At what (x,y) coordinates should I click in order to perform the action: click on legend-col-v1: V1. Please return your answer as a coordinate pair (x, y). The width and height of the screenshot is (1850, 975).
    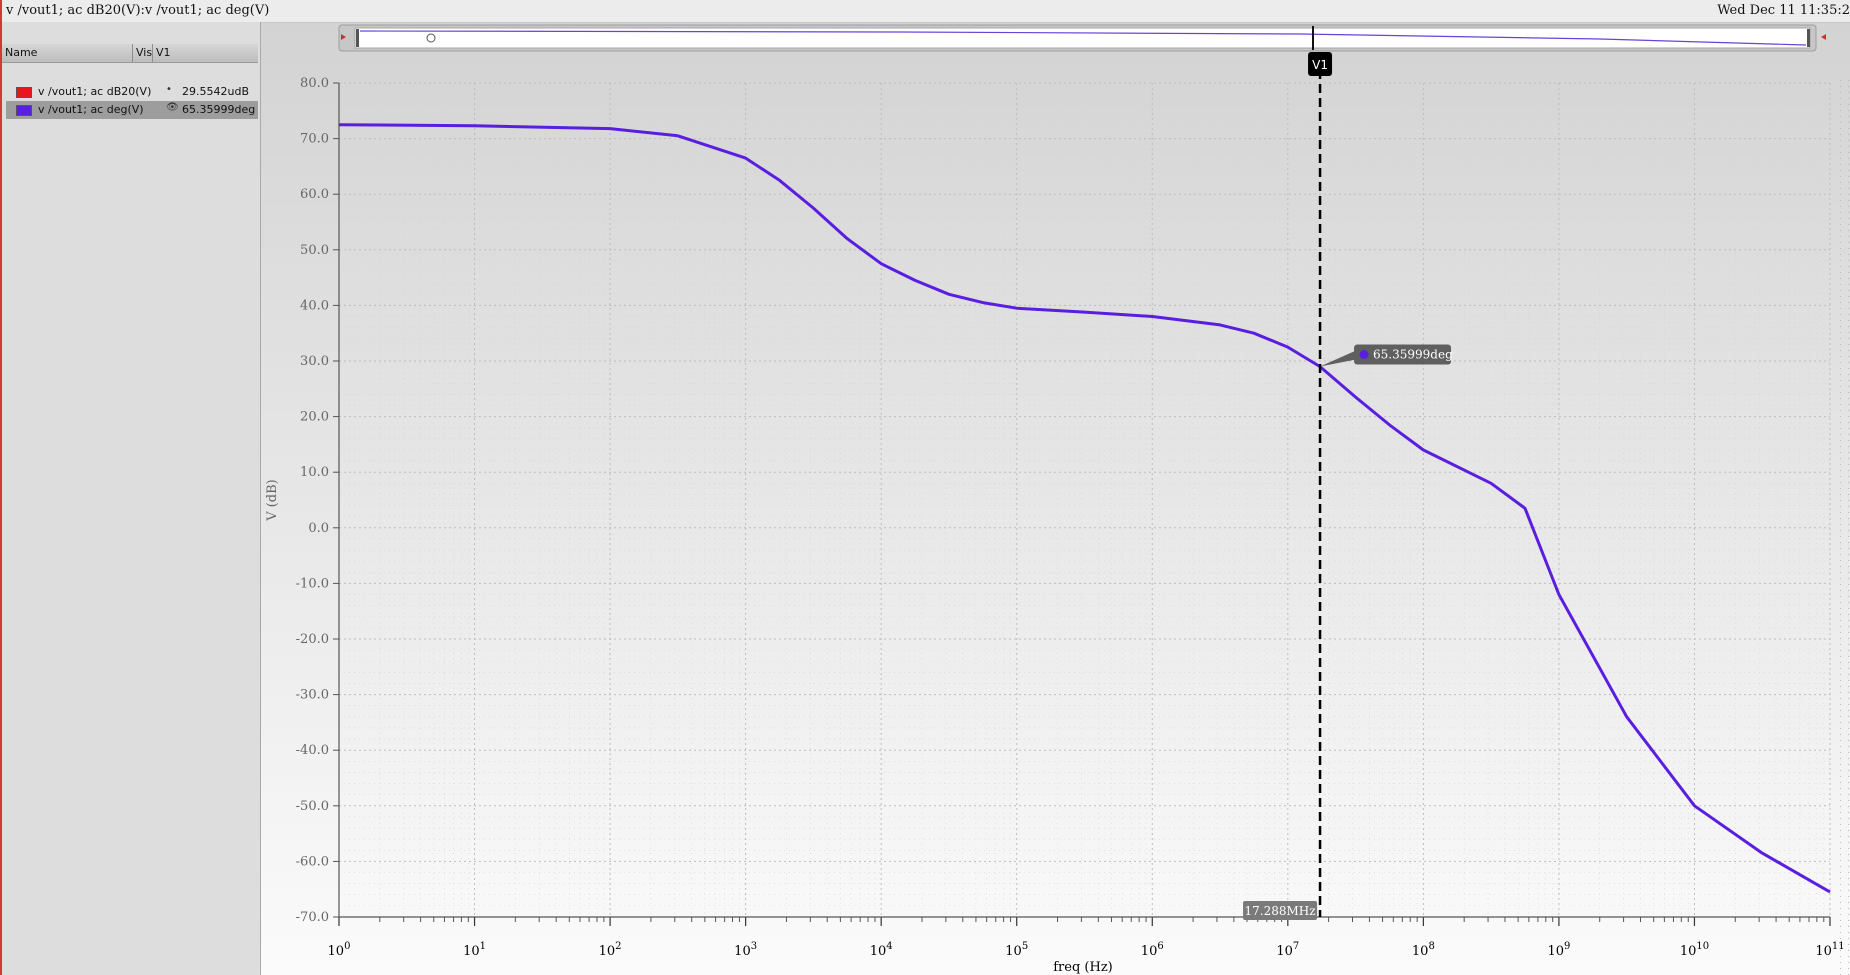
    Looking at the image, I should click on (163, 52).